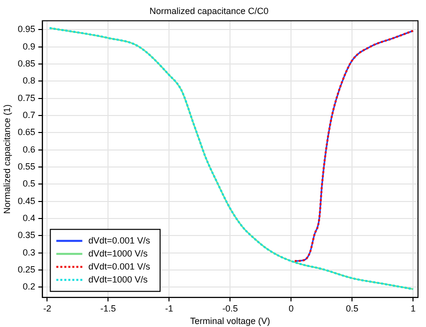  Describe the element at coordinates (29, 183) in the screenshot. I see `y-tick-label: 0.5` at that location.